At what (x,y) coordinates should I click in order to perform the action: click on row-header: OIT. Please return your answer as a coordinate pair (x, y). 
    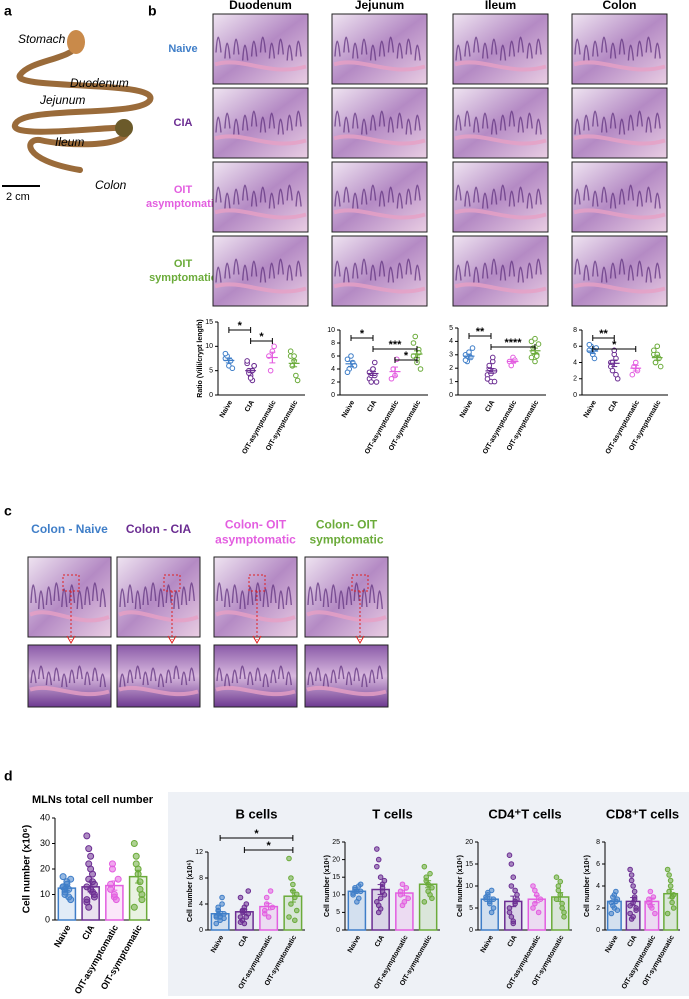
    Looking at the image, I should click on (183, 264).